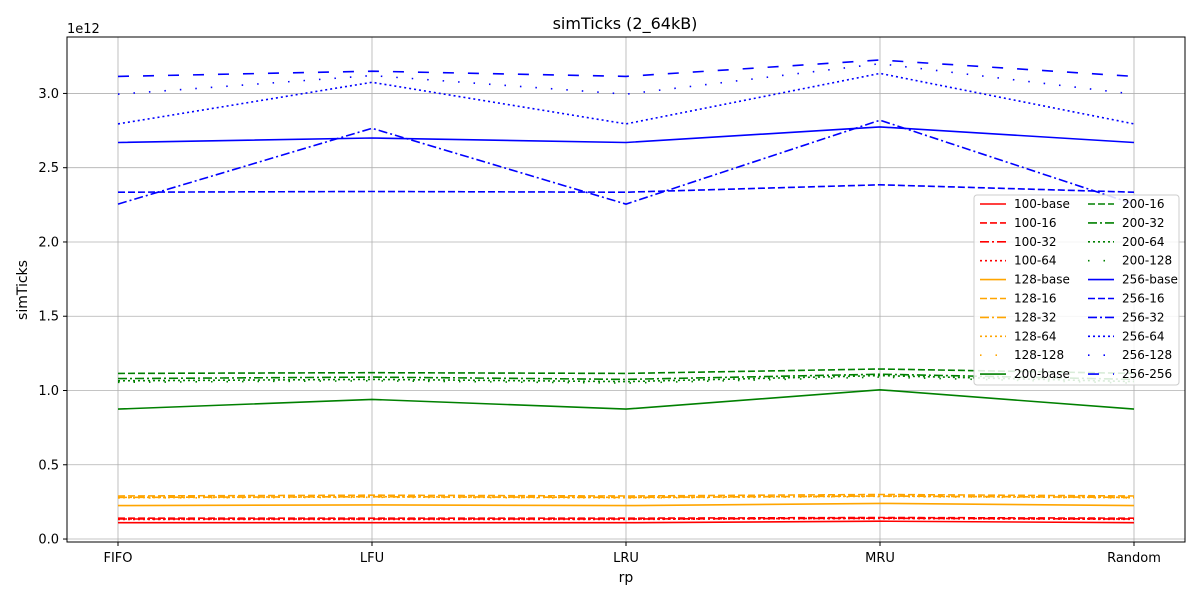 This screenshot has width=1200, height=600. What do you see at coordinates (1143, 317) in the screenshot?
I see `legend-label-256-32: 256-32` at bounding box center [1143, 317].